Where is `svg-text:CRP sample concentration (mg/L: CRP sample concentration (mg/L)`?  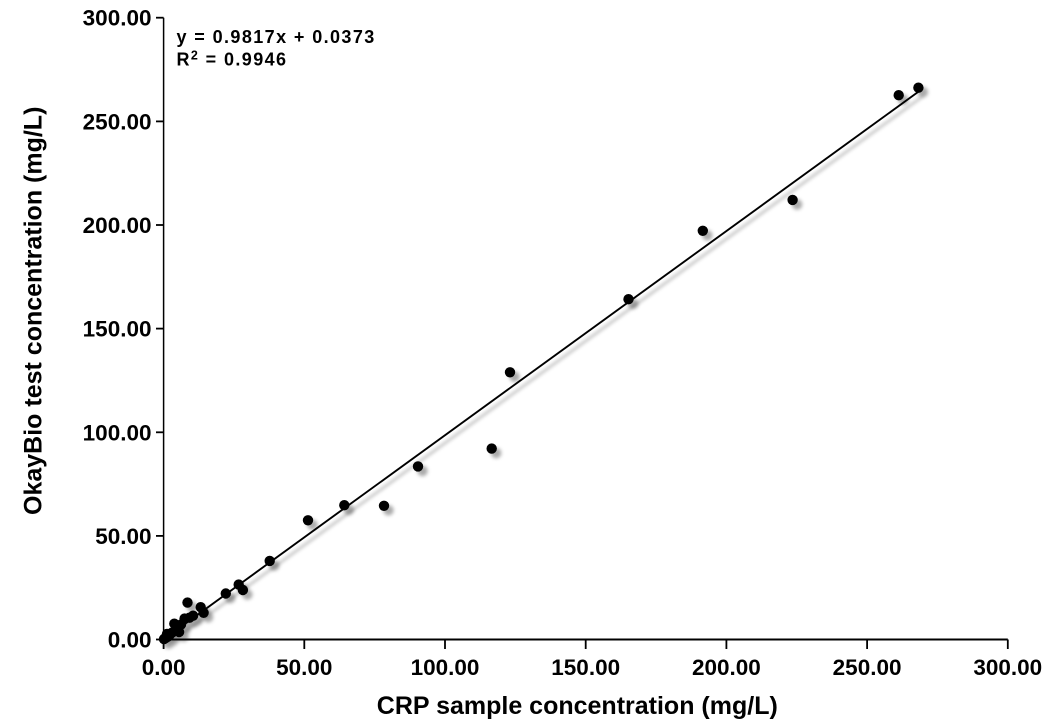
svg-text:CRP sample concentration (mg/L: CRP sample concentration (mg/L) is located at coordinates (577, 706).